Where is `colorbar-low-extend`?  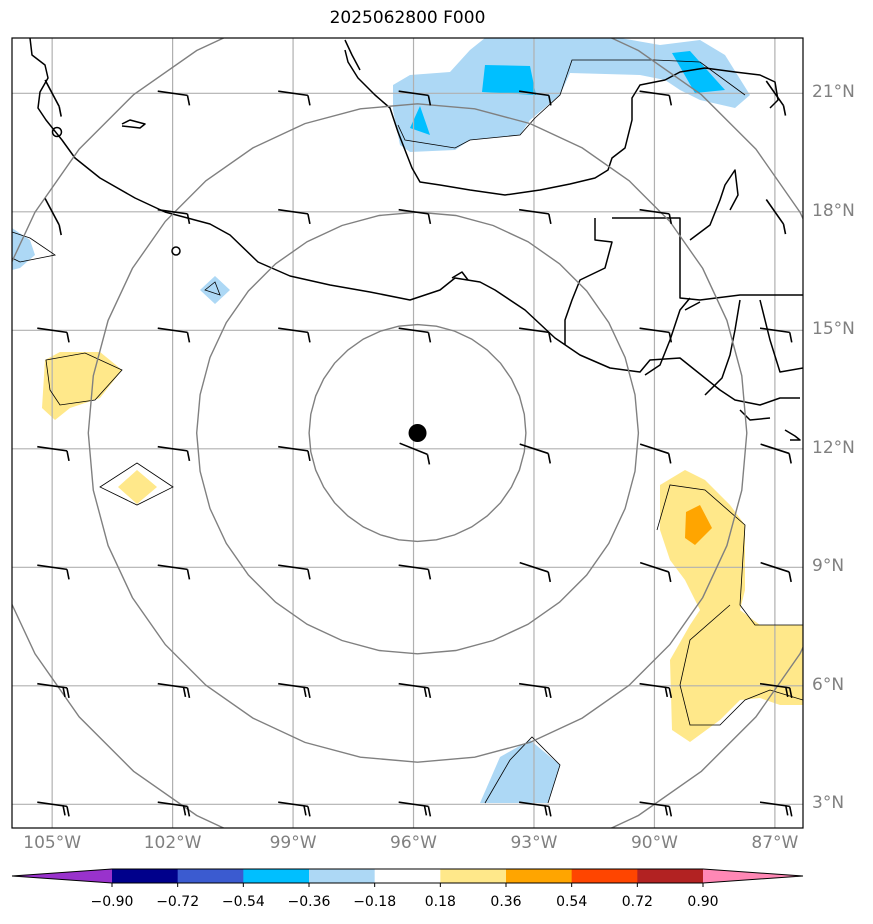 colorbar-low-extend is located at coordinates (62, 876).